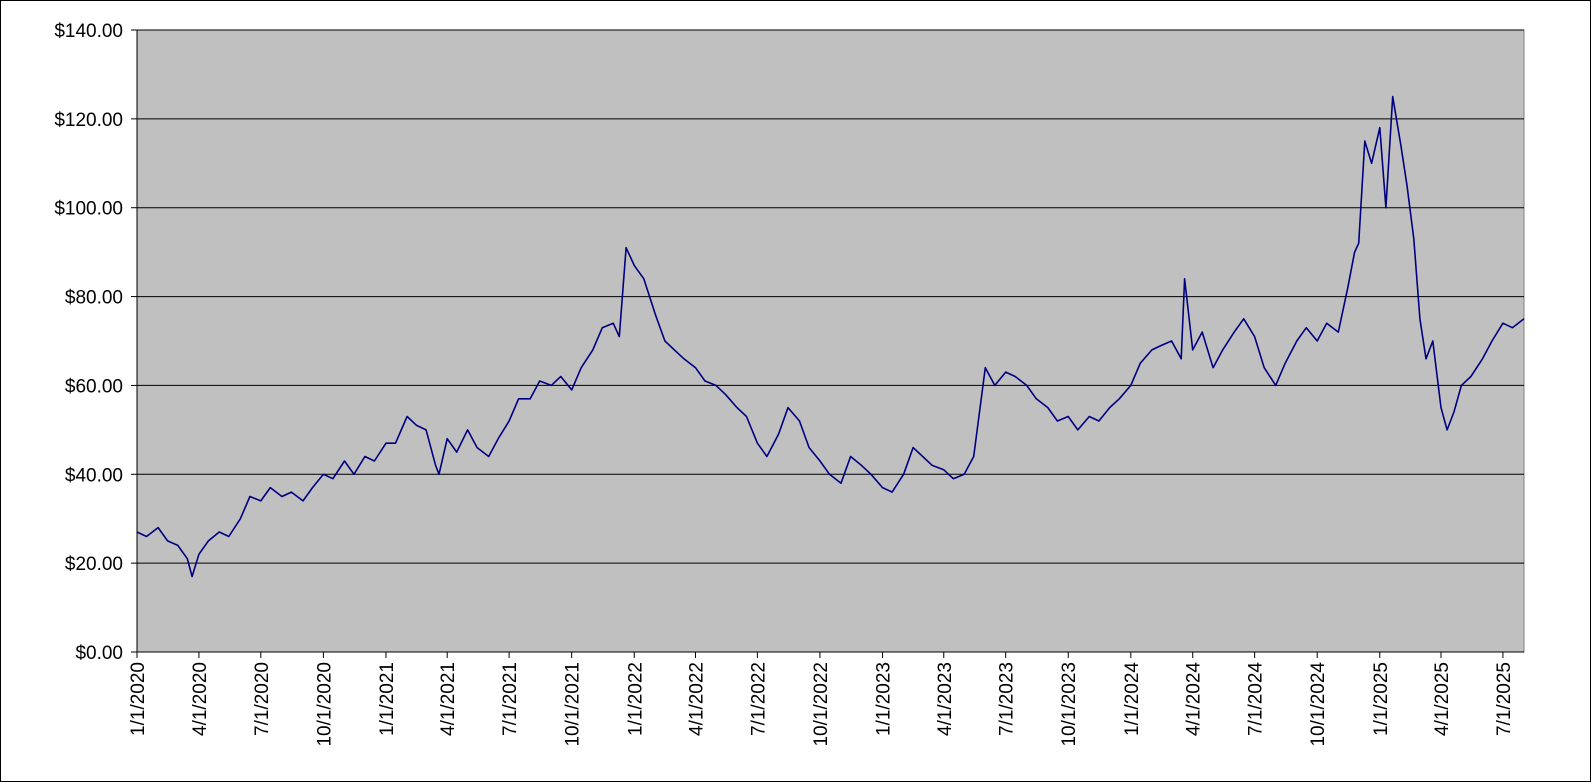 The image size is (1591, 783). I want to click on x-tick-label: 1/1/2022, so click(635, 699).